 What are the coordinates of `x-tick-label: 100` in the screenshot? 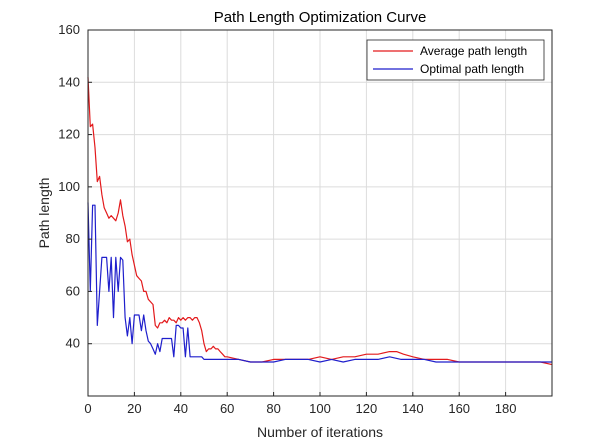 It's located at (320, 408).